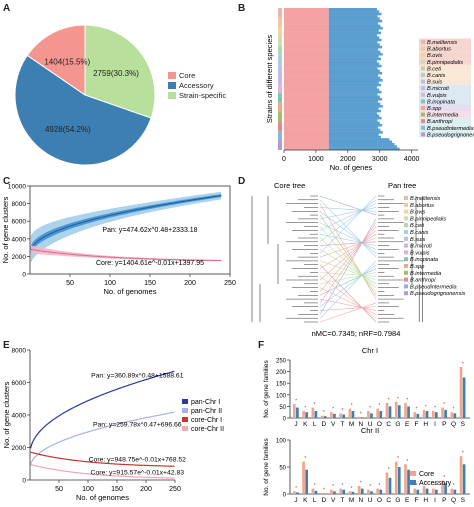 This screenshot has width=474, height=507. Describe the element at coordinates (120, 71) in the screenshot. I see `pie-slice-strain-specific` at that location.